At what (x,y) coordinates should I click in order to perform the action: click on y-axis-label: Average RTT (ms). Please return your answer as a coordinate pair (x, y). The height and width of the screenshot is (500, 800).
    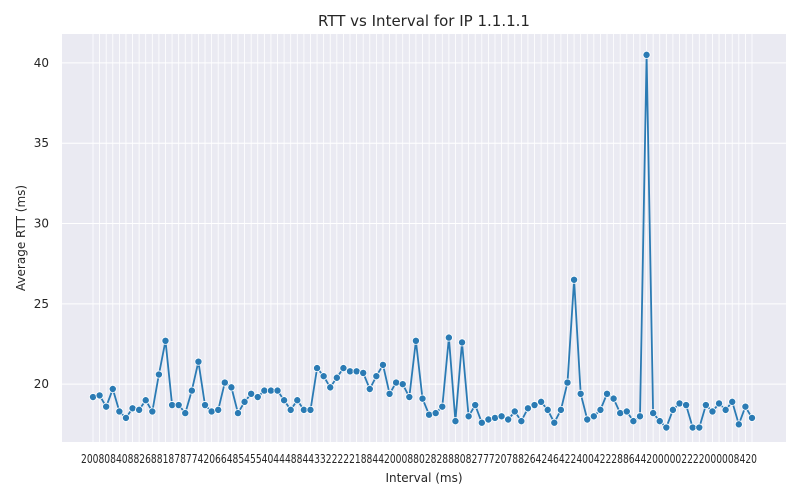
    Looking at the image, I should click on (21, 238).